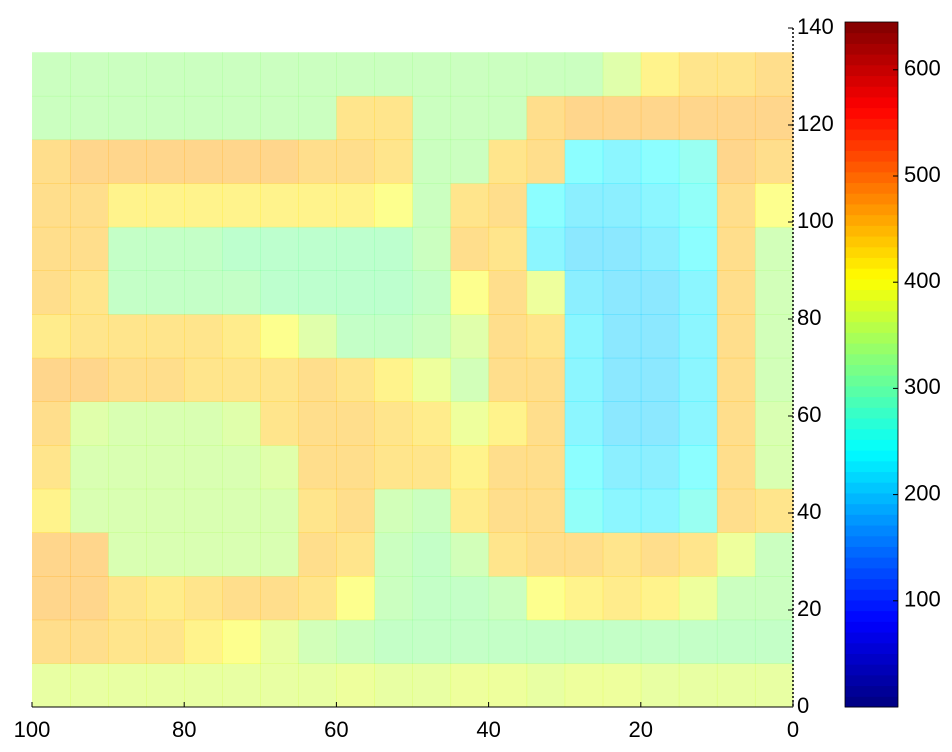 The width and height of the screenshot is (952, 752). What do you see at coordinates (809, 511) in the screenshot?
I see `y-tick-label: 40` at bounding box center [809, 511].